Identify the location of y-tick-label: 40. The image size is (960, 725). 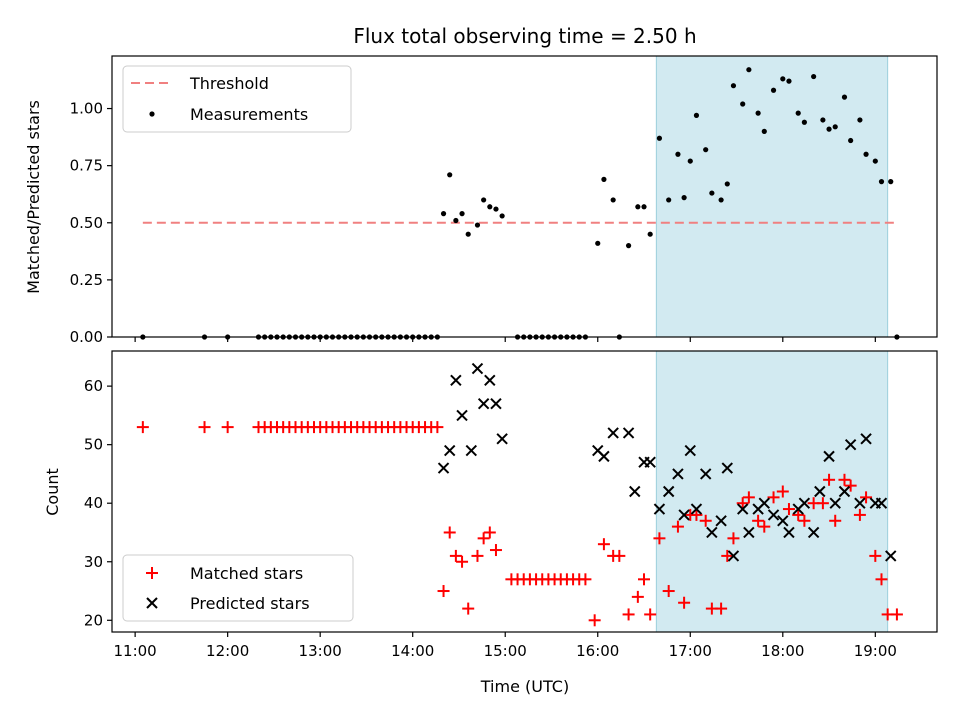
(93, 503).